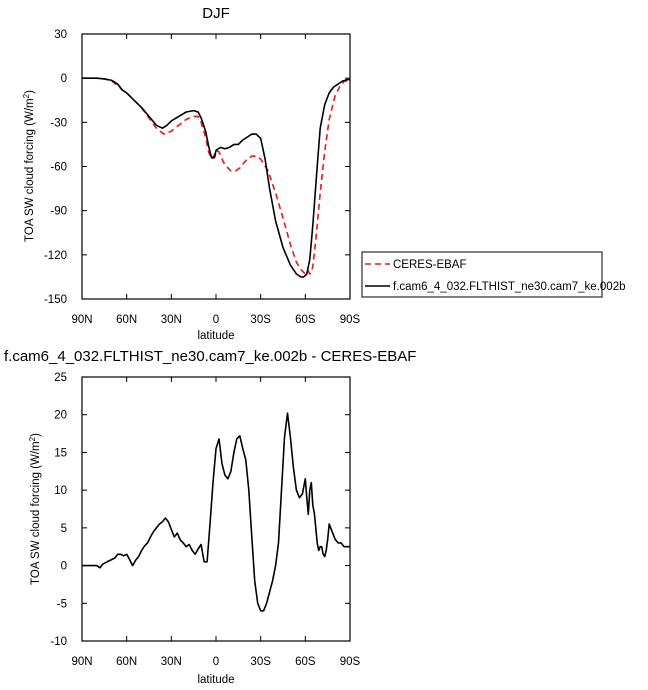  Describe the element at coordinates (60, 378) in the screenshot. I see `y-tick-label: 25` at that location.